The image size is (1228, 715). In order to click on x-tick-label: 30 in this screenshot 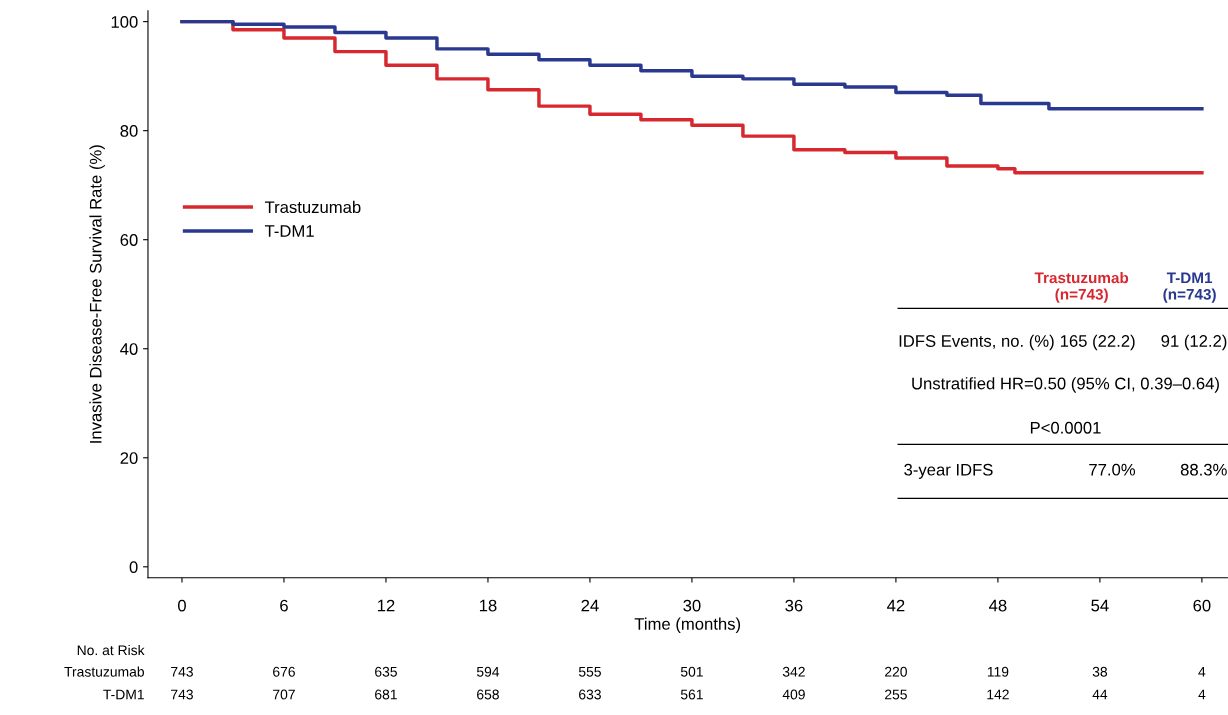, I will do `click(692, 605)`.